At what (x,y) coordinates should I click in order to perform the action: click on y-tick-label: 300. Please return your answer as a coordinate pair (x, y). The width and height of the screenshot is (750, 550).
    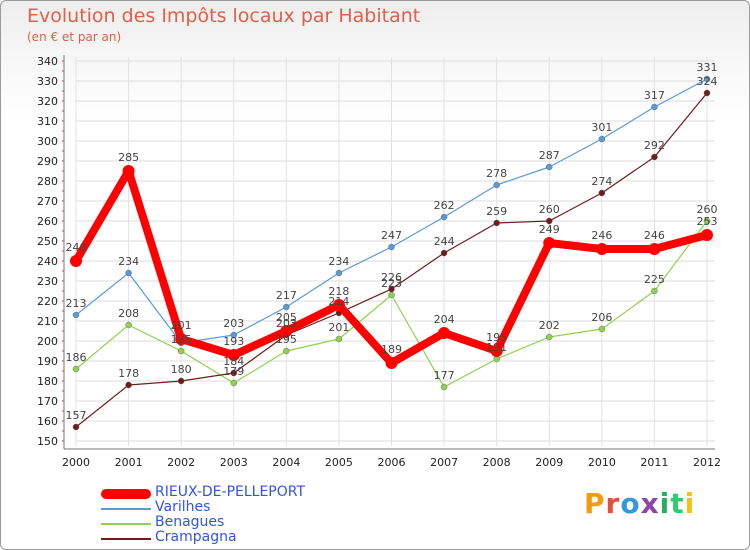
    Looking at the image, I should click on (47, 141).